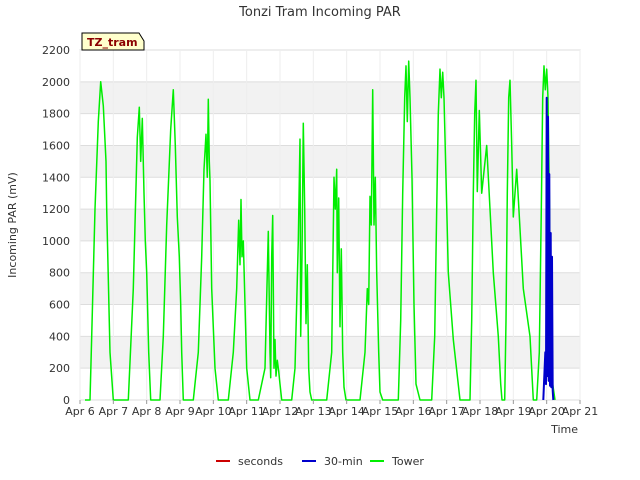  What do you see at coordinates (59, 273) in the screenshot?
I see `y-tick-label: 800` at bounding box center [59, 273].